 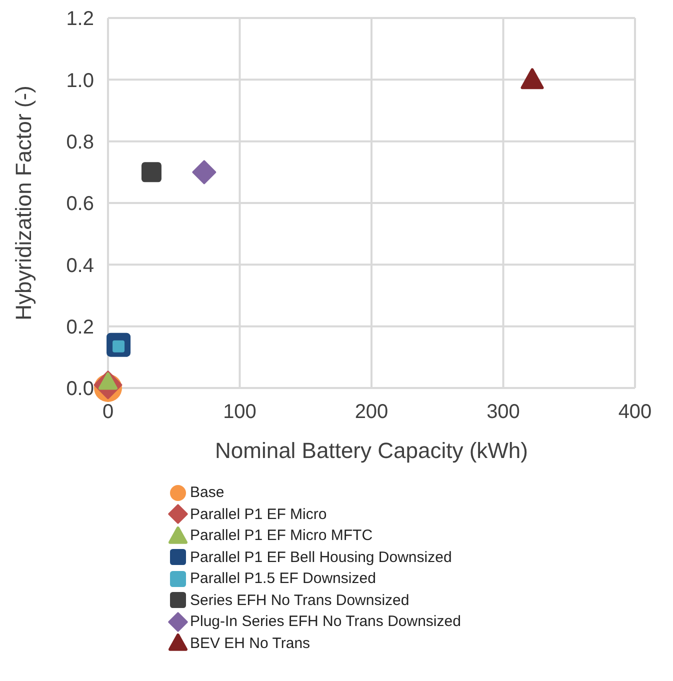 I want to click on y-tick-label: 0.4, so click(x=80, y=265).